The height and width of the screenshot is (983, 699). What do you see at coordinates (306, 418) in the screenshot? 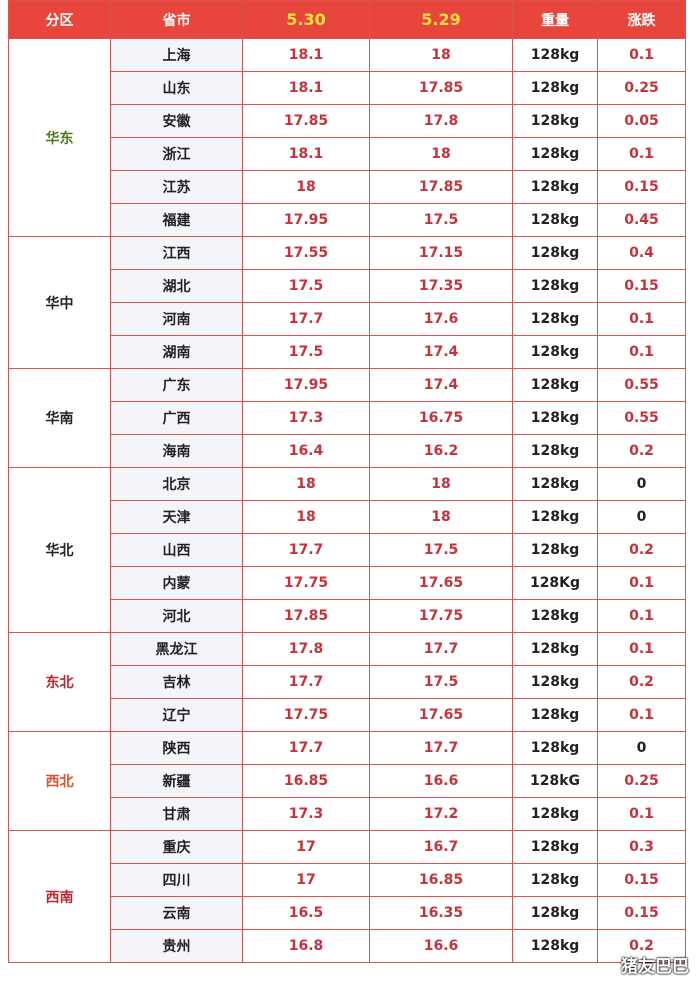
I see `price-530-cell: 17.3` at bounding box center [306, 418].